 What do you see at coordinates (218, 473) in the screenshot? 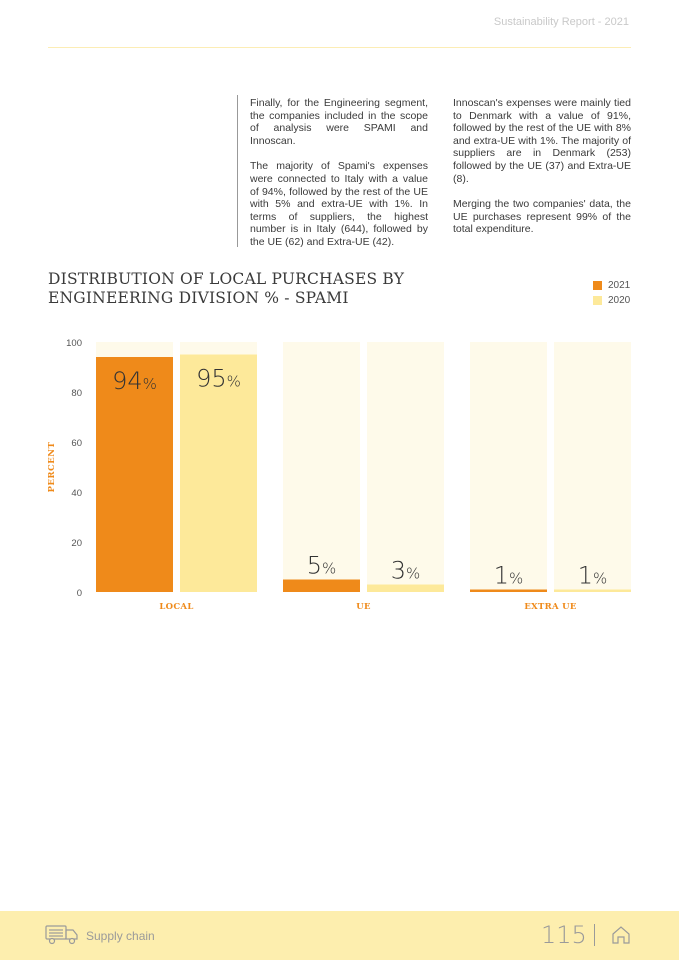
I see `bar-local-2020` at bounding box center [218, 473].